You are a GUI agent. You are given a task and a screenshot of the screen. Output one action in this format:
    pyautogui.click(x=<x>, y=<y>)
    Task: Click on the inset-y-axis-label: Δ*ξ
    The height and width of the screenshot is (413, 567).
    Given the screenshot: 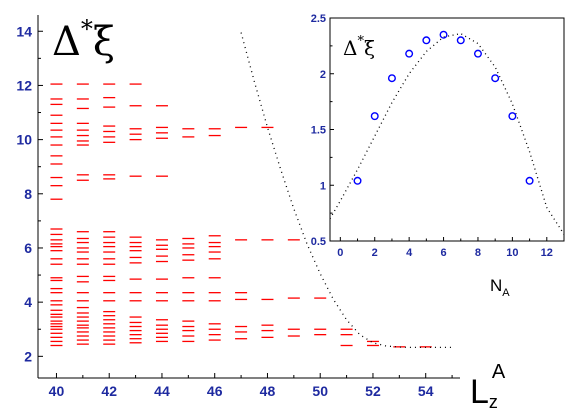 What is the action you would take?
    pyautogui.click(x=359, y=47)
    